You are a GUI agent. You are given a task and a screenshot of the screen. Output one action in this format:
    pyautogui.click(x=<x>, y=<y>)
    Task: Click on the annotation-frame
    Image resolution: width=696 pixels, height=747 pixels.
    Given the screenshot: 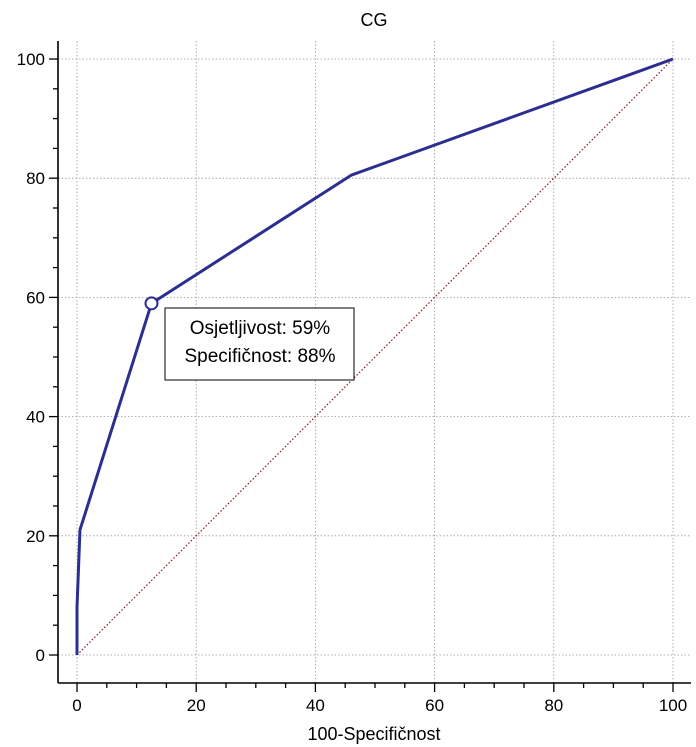 What is the action you would take?
    pyautogui.click(x=259, y=344)
    